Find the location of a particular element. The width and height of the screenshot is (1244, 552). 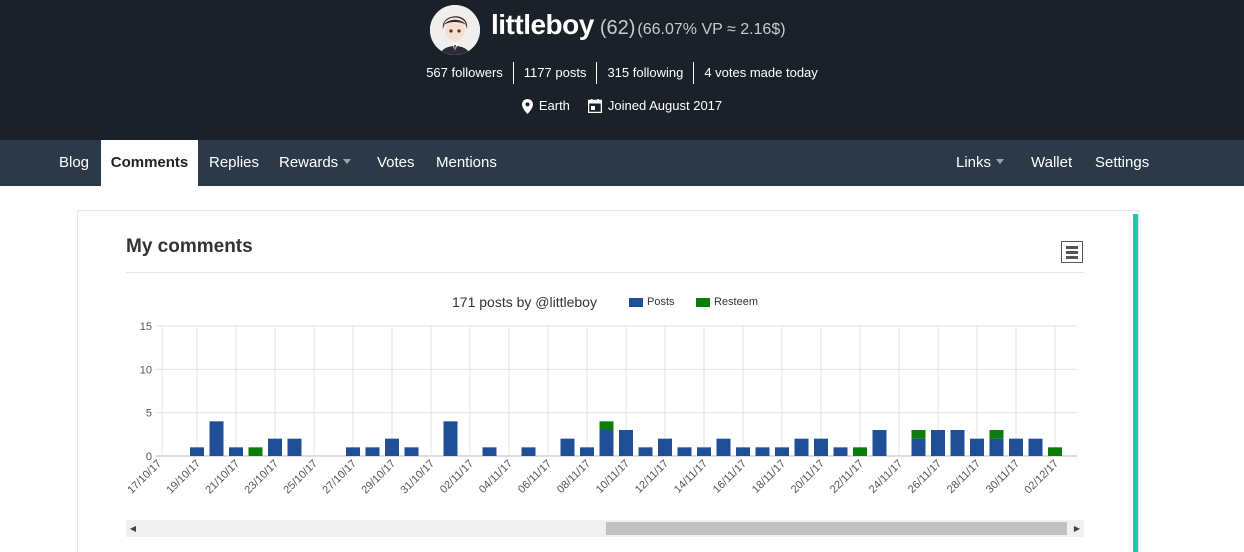

tab-votes: Votes is located at coordinates (396, 163).